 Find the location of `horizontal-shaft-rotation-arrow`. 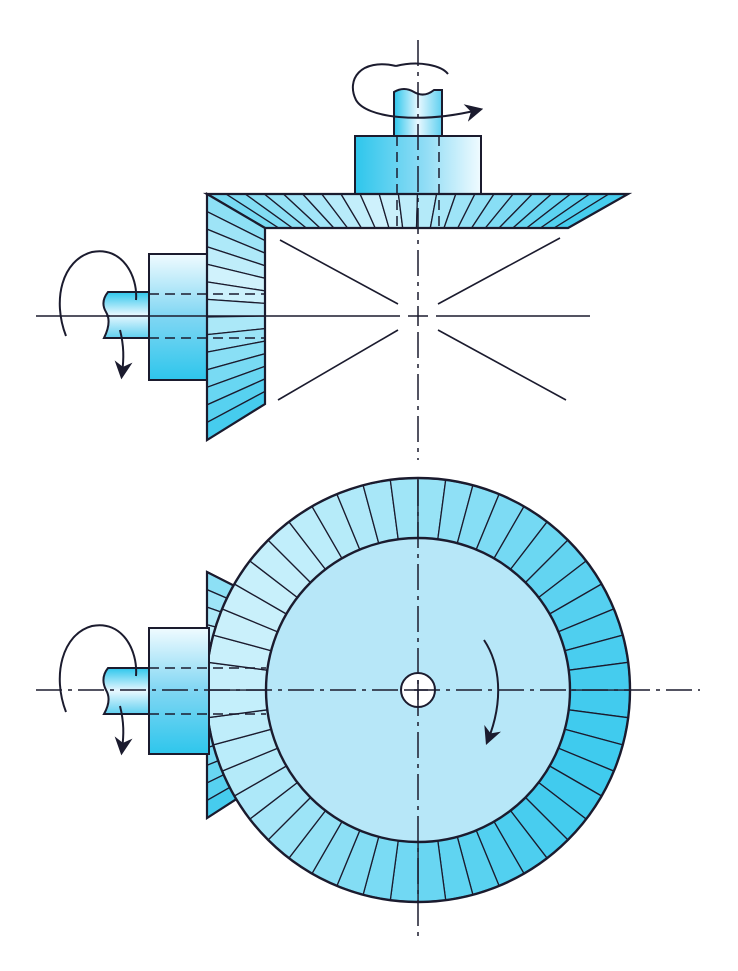

horizontal-shaft-rotation-arrow is located at coordinates (98, 293).